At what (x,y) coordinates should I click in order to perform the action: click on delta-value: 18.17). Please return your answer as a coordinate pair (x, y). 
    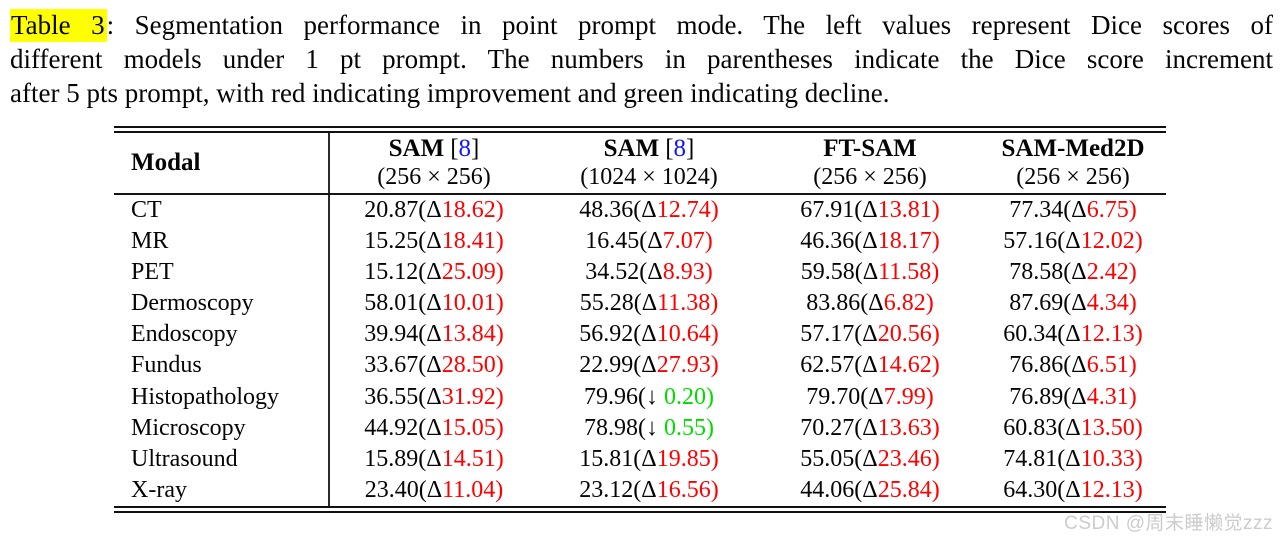
    Looking at the image, I should click on (908, 240).